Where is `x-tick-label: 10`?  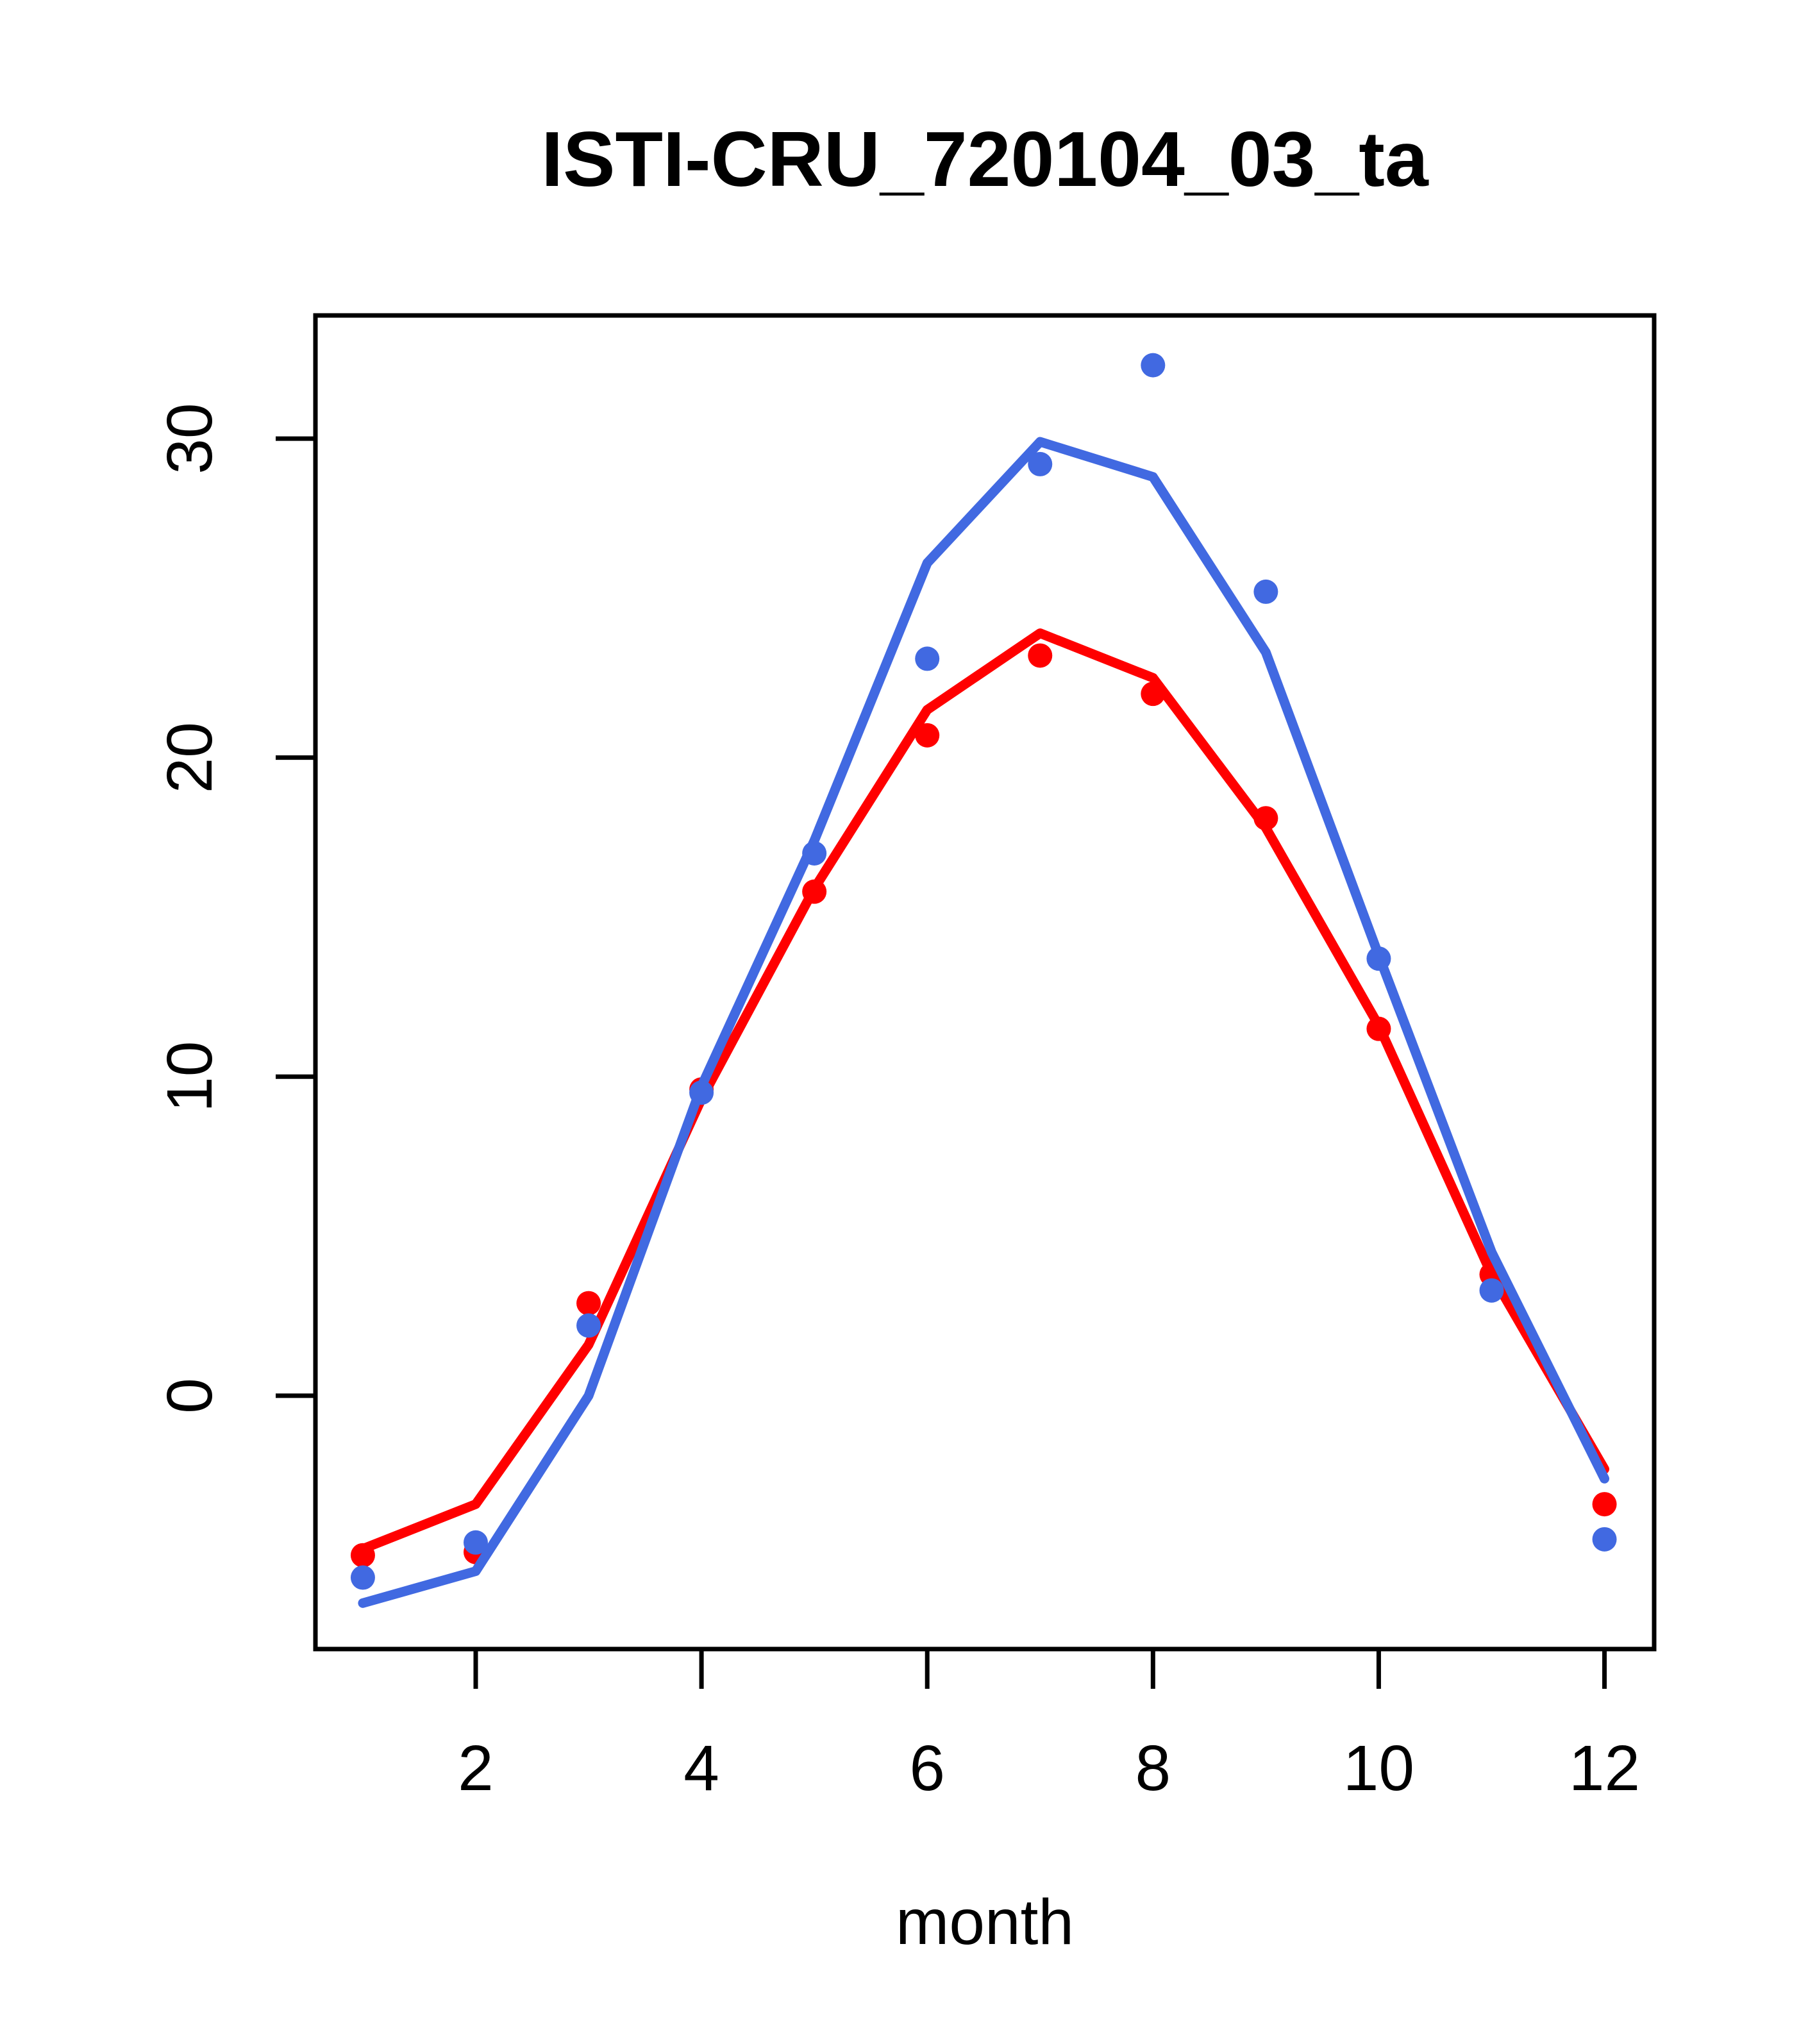 x-tick-label: 10 is located at coordinates (1378, 1768).